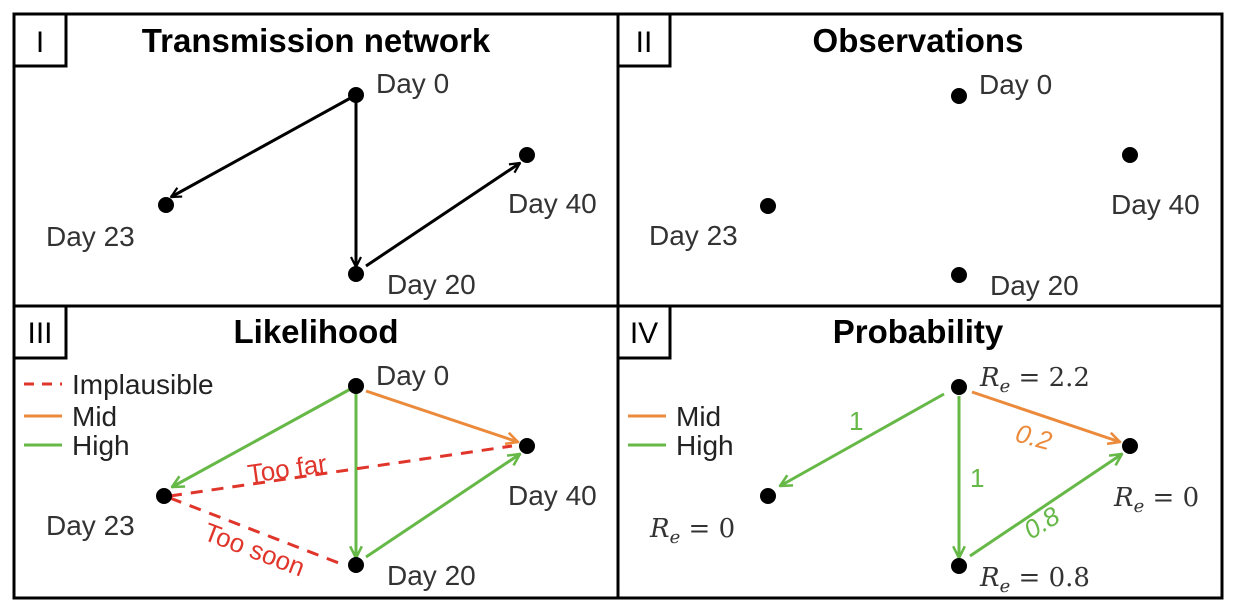 This screenshot has height=614, width=1240. Describe the element at coordinates (977, 478) in the screenshot. I see `probability-day0-day20: 1` at that location.